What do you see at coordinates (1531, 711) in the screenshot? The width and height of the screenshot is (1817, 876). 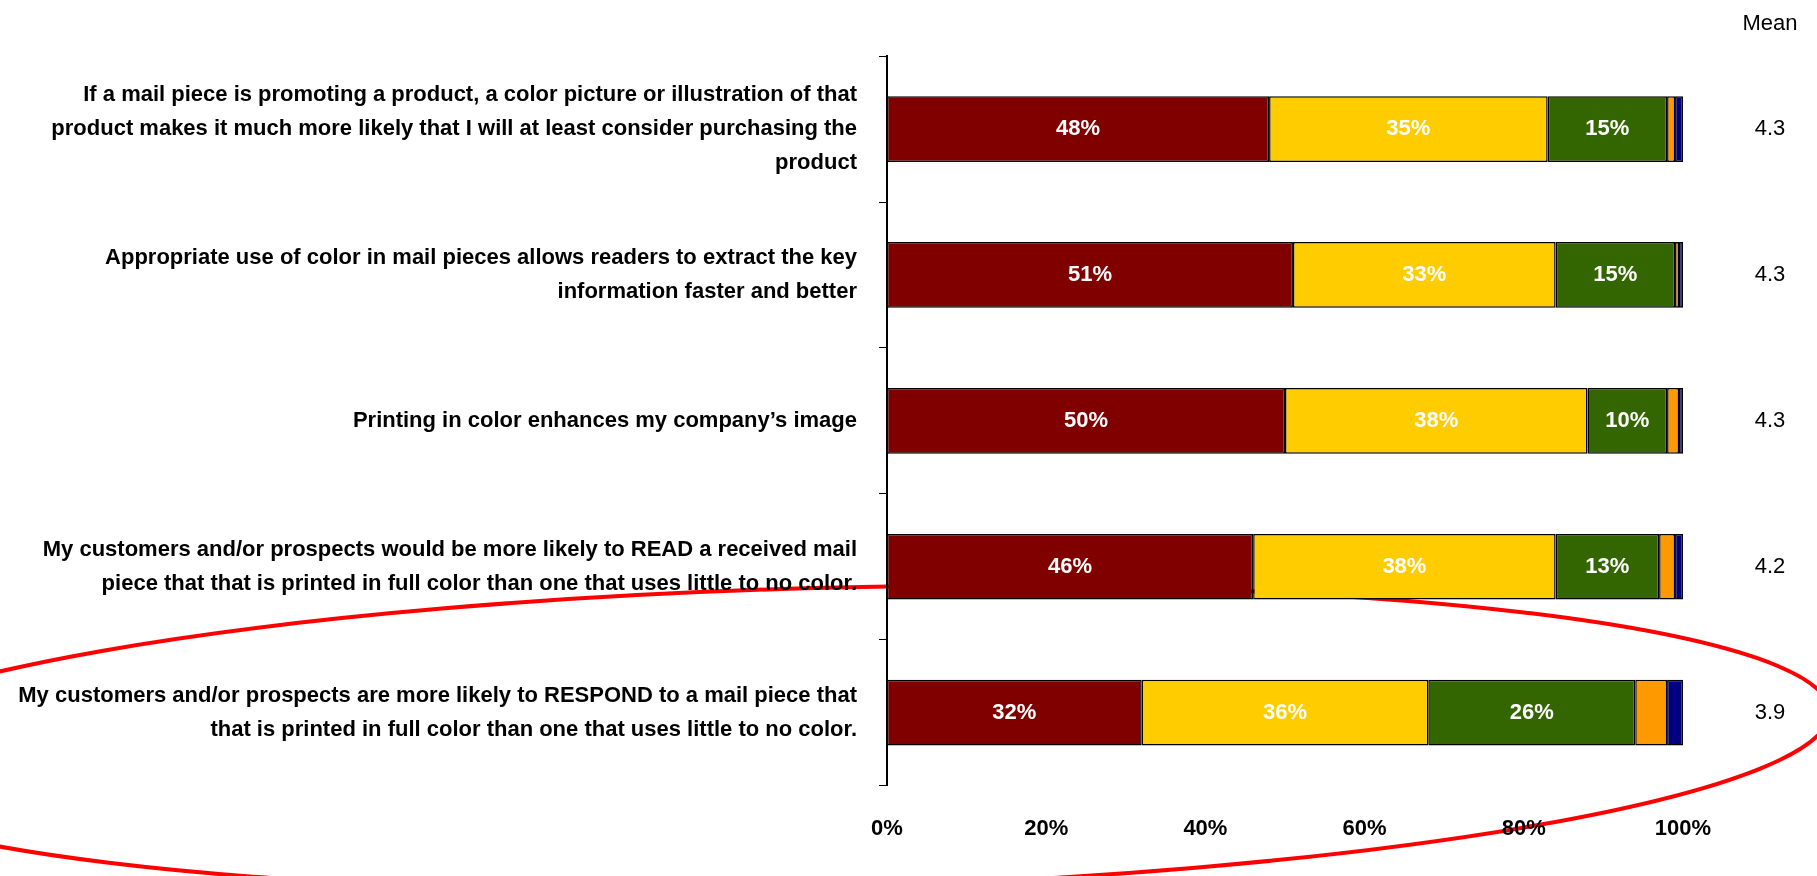 I see `data-label: 26%` at bounding box center [1531, 711].